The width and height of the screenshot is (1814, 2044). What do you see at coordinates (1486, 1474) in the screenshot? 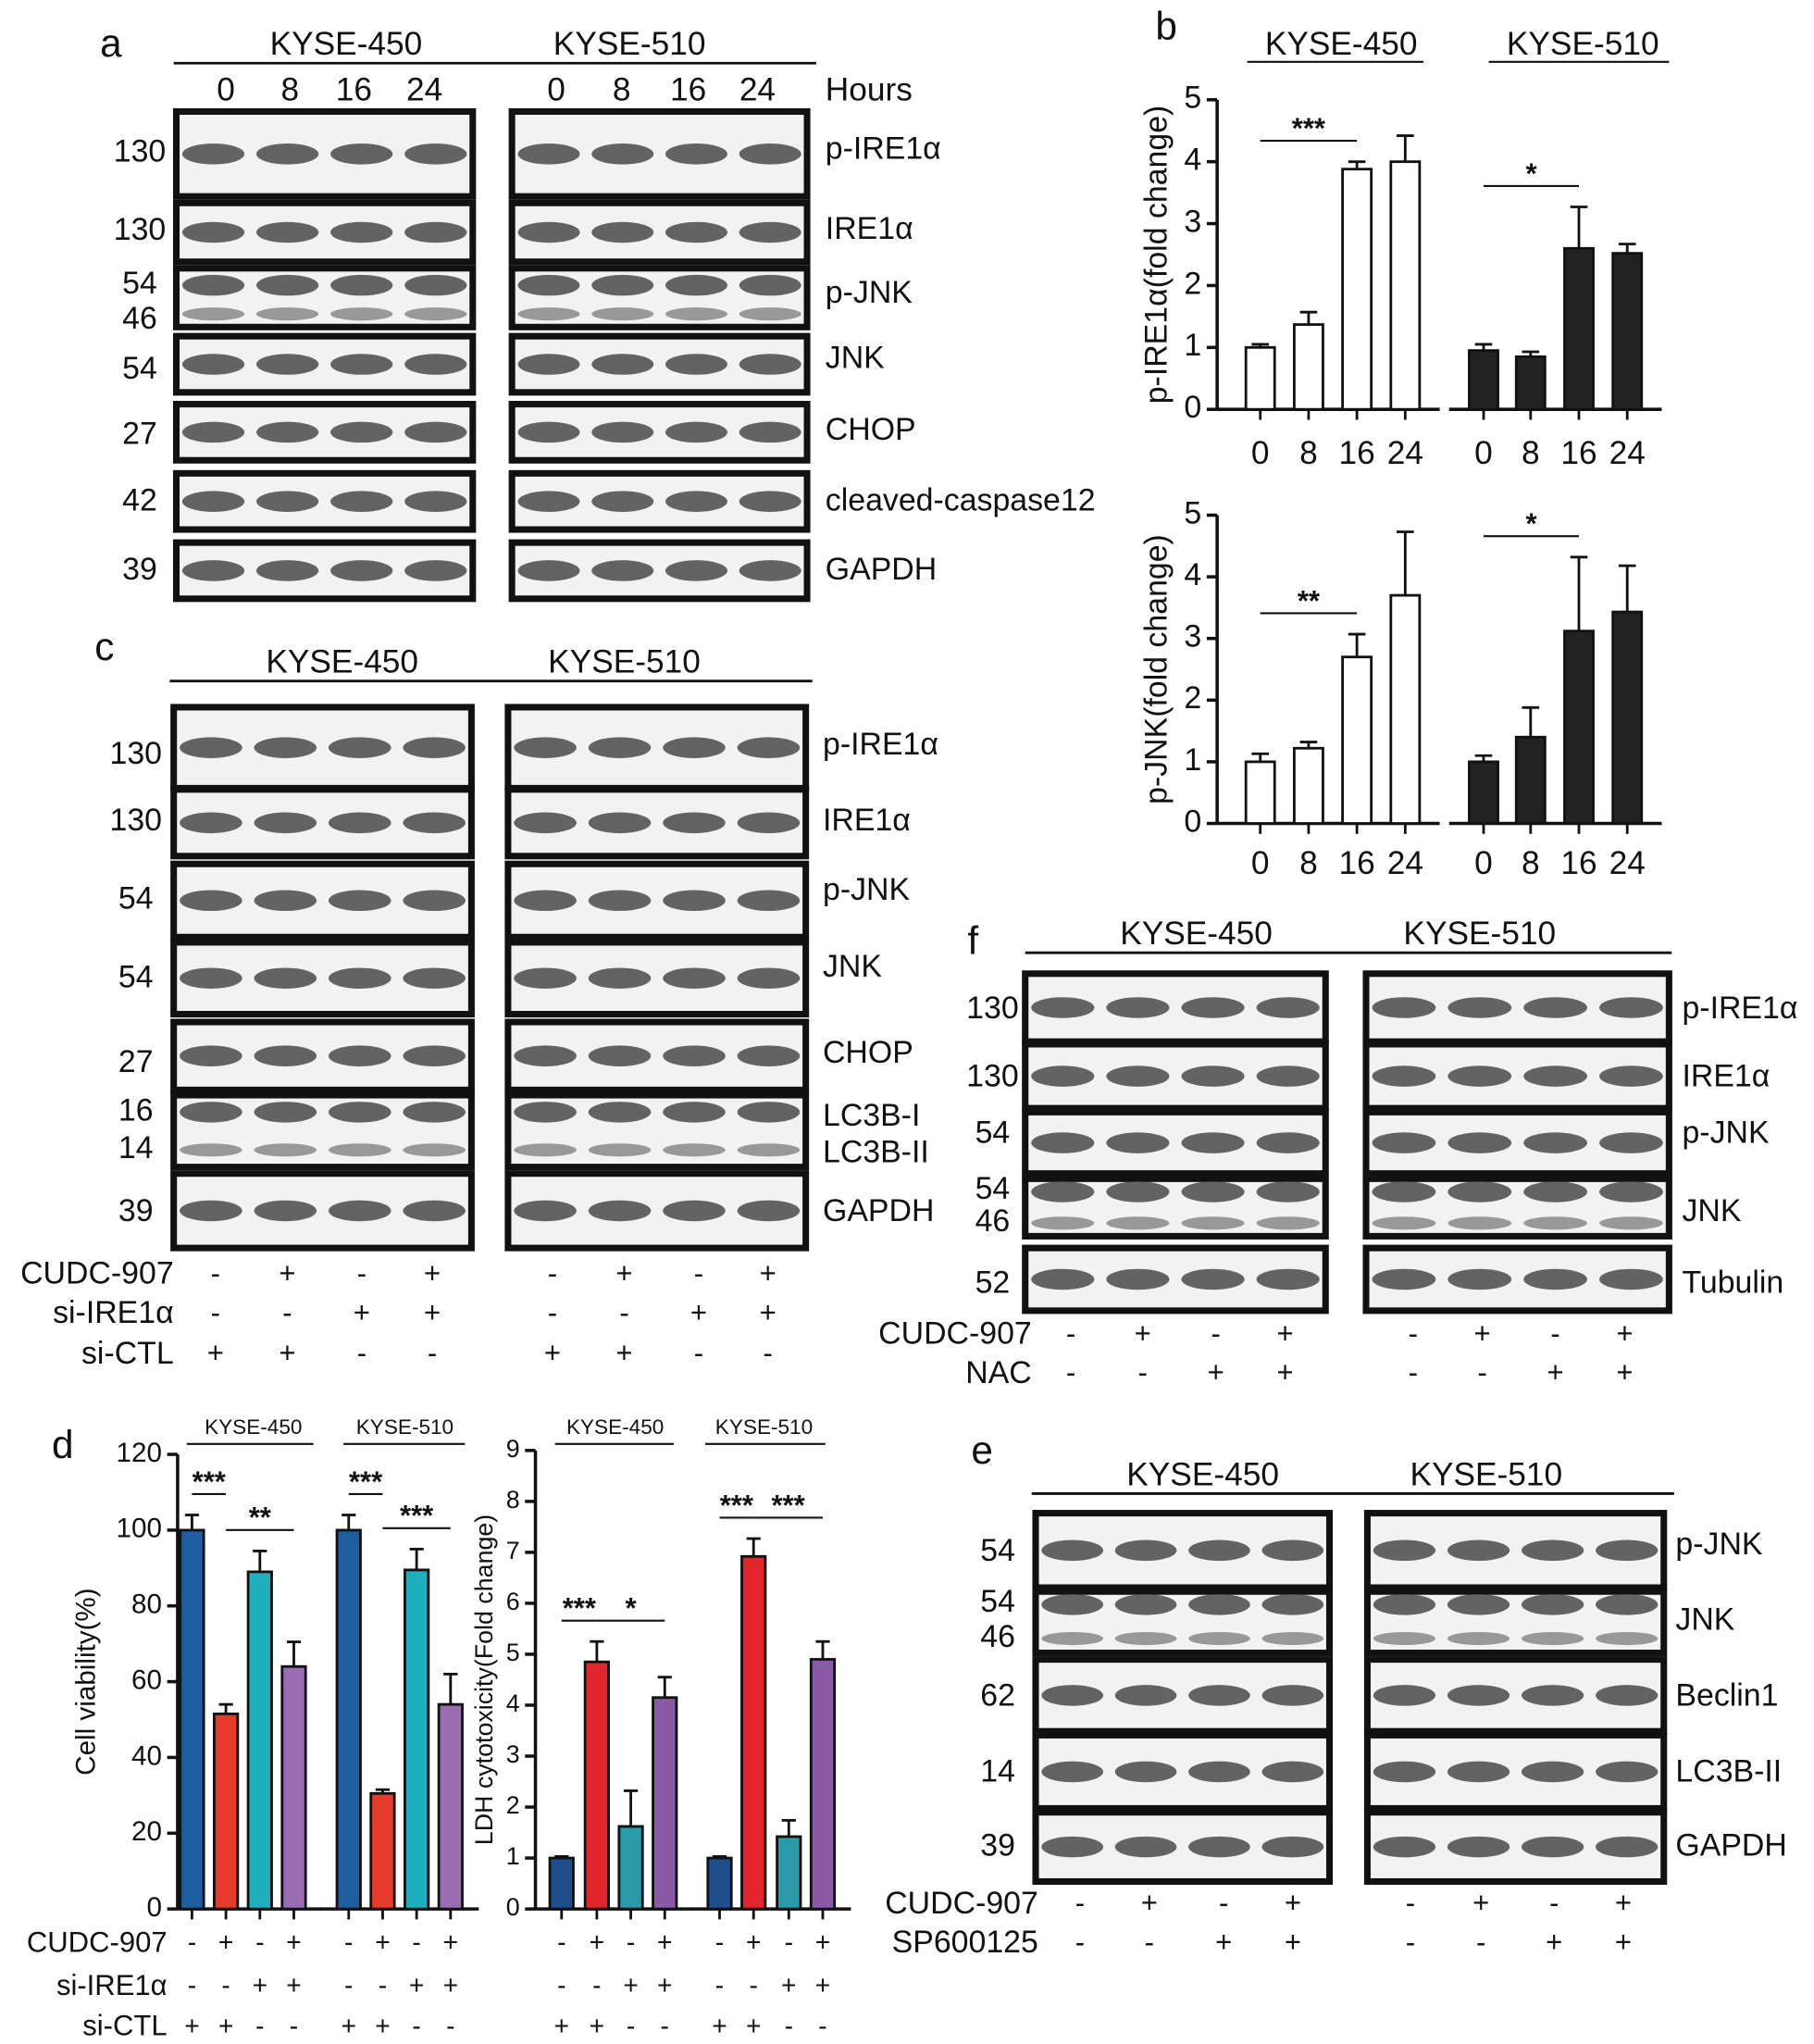
I see `cell-line-label: KYSE-510` at bounding box center [1486, 1474].